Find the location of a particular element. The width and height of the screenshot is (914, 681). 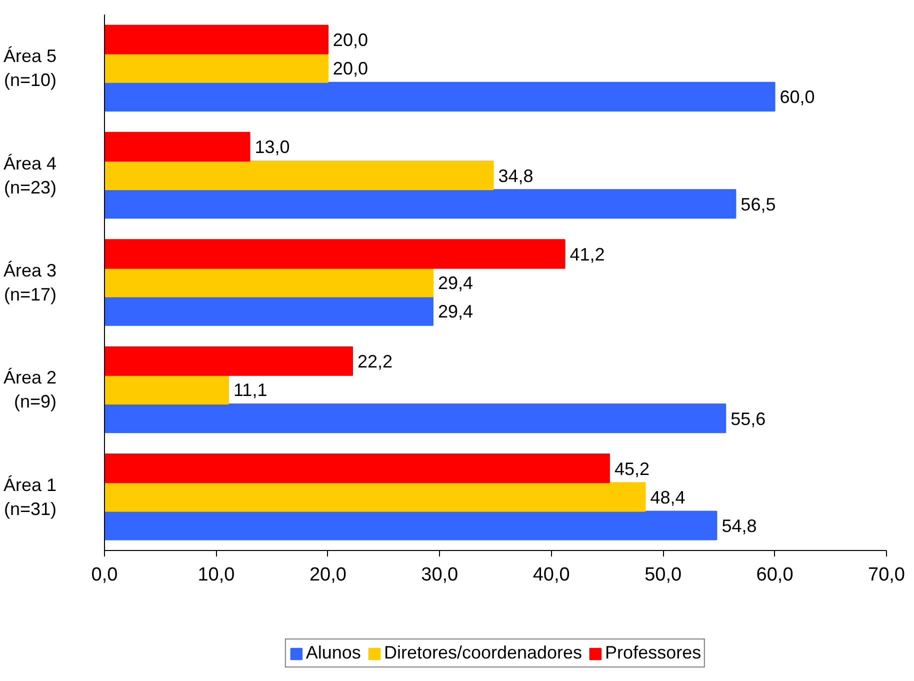

x-tick-label: 30,0 is located at coordinates (439, 575).